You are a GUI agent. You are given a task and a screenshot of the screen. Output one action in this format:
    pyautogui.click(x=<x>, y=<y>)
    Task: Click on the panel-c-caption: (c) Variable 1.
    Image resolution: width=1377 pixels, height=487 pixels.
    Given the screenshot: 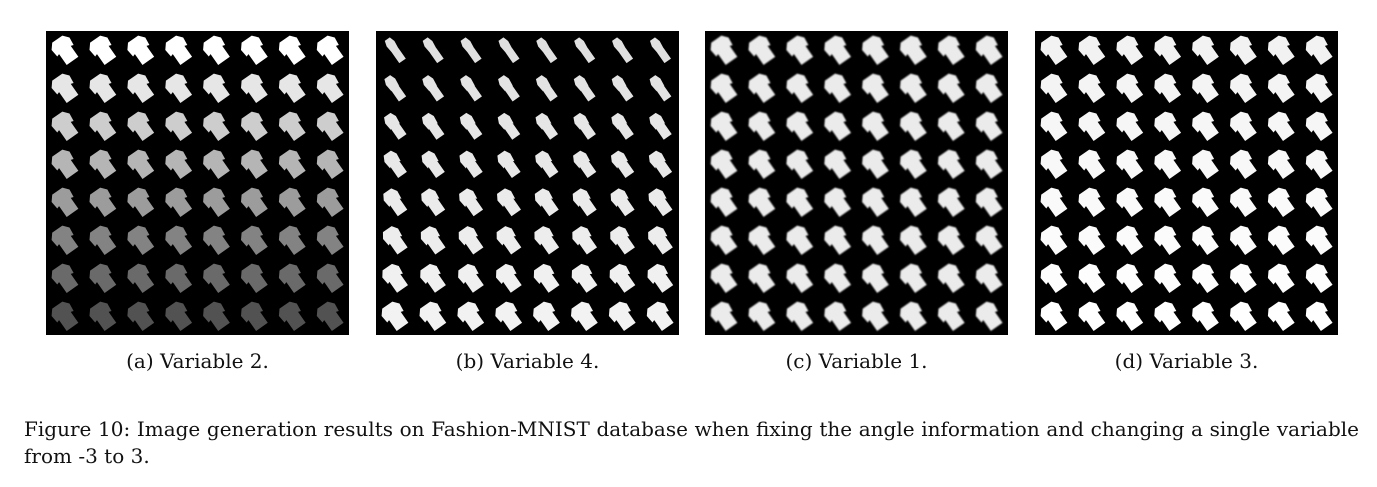 What is the action you would take?
    pyautogui.click(x=856, y=361)
    